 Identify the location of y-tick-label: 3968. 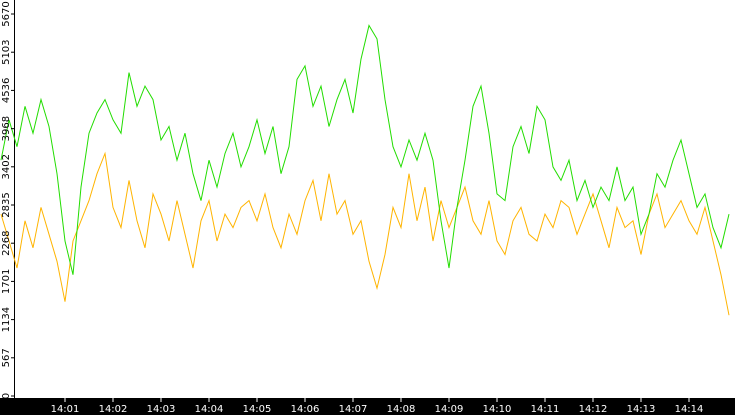
(6, 128).